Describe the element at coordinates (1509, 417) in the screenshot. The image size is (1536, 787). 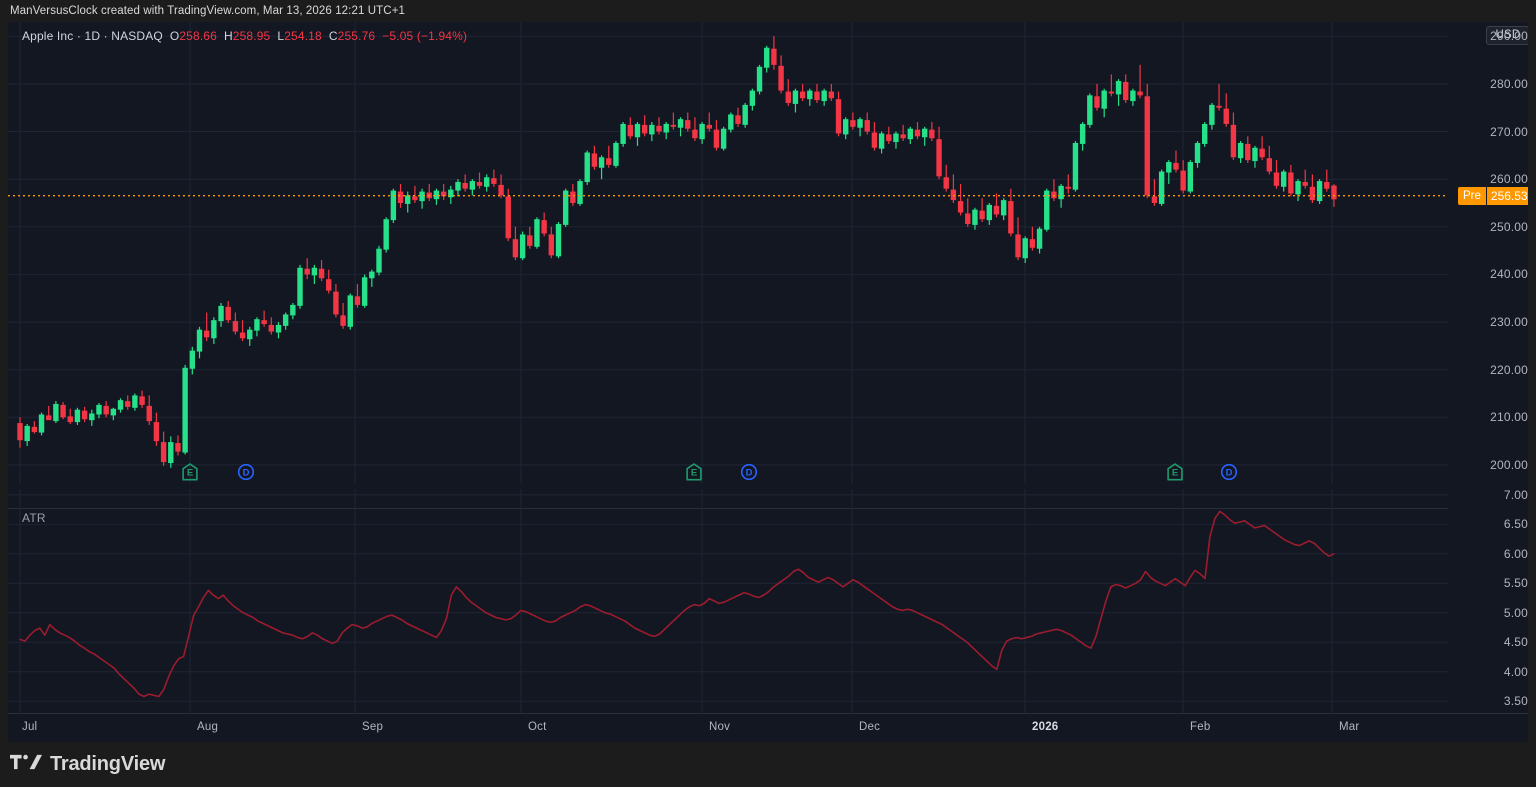
I see `price-tick-label: 210.00` at that location.